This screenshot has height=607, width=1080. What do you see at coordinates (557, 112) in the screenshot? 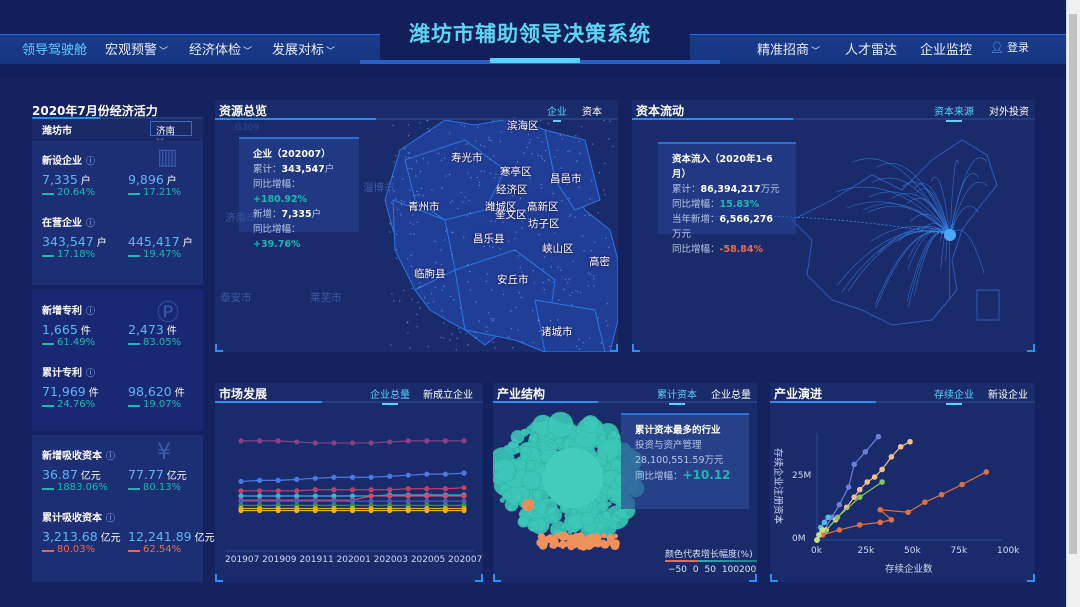
I see `tab-enterprise: 企业` at bounding box center [557, 112].